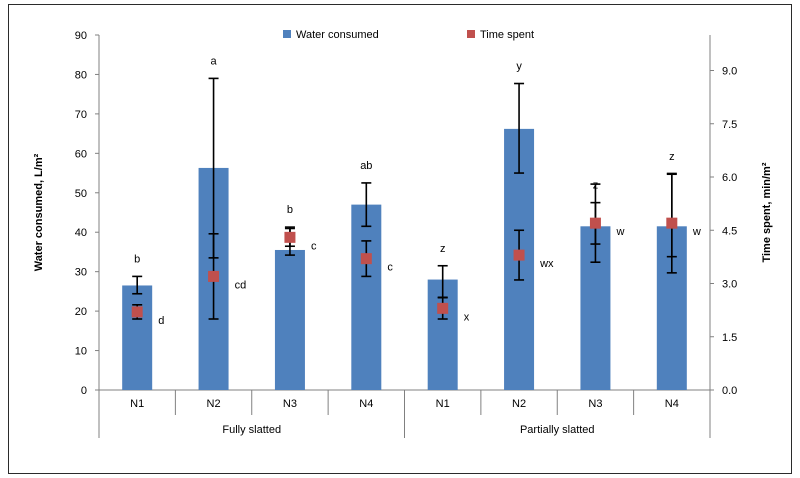 This screenshot has height=478, width=800. I want to click on y-axis-title: Water consumed, L/m², so click(39, 212).